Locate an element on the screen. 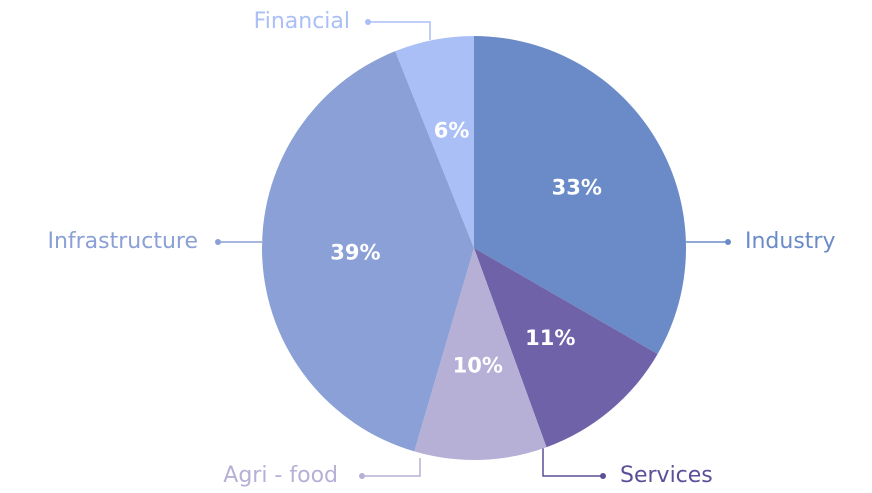 The image size is (872, 493). category-label: Agri - food is located at coordinates (280, 475).